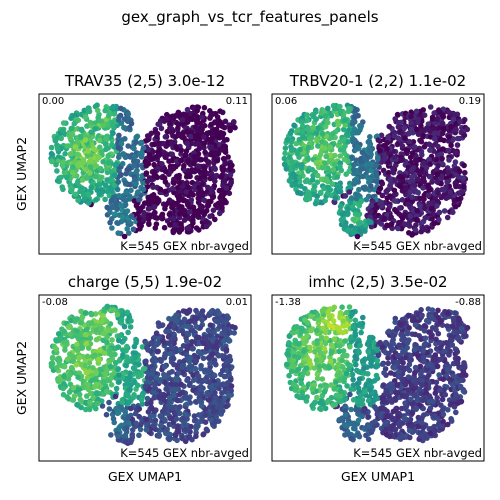 The image size is (500, 500). Describe the element at coordinates (249, 17) in the screenshot. I see `figure-suptitle: gex_graph_vs_tcr_features_panels` at that location.